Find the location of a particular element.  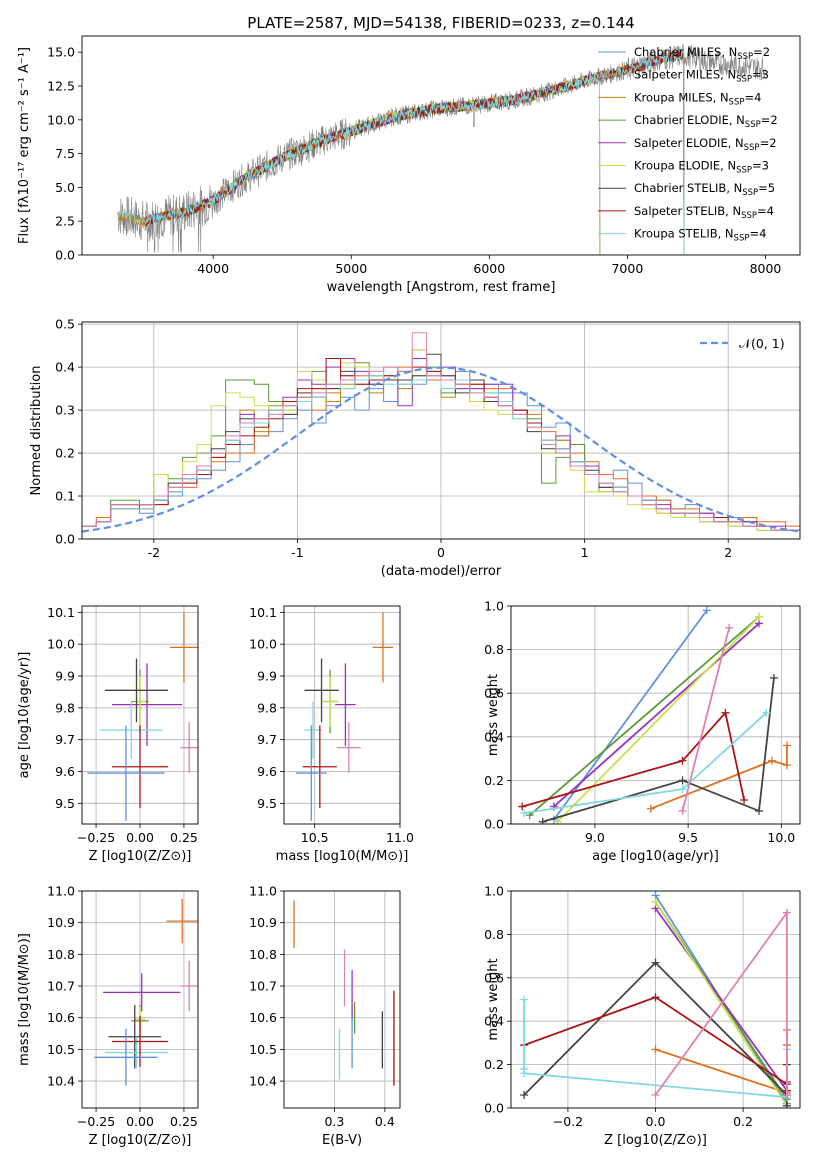

legend-label-text: Chabrier STELIB, N is located at coordinates (688, 188).